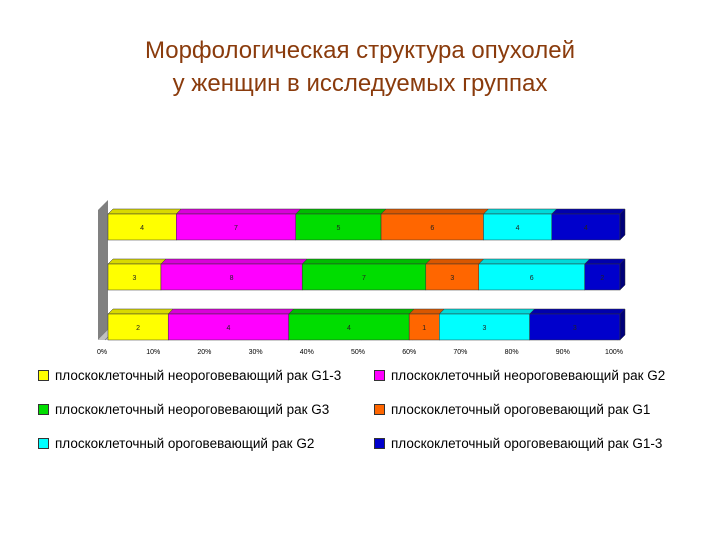  Describe the element at coordinates (192, 409) in the screenshot. I see `legend-label: плоскоклеточный неороговевающий рак G3` at that location.